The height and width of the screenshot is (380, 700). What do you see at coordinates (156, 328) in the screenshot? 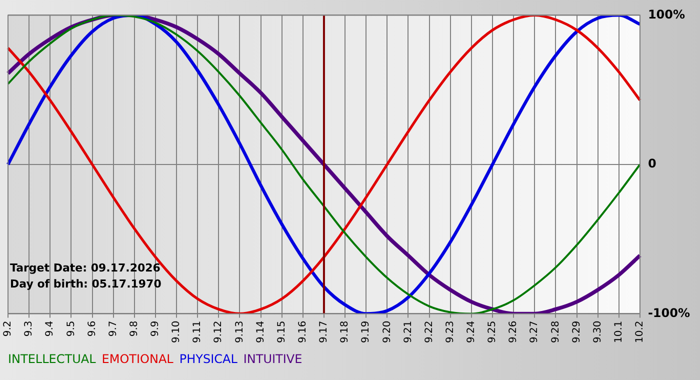
I see `x-tick-label: 9.9` at bounding box center [156, 328].